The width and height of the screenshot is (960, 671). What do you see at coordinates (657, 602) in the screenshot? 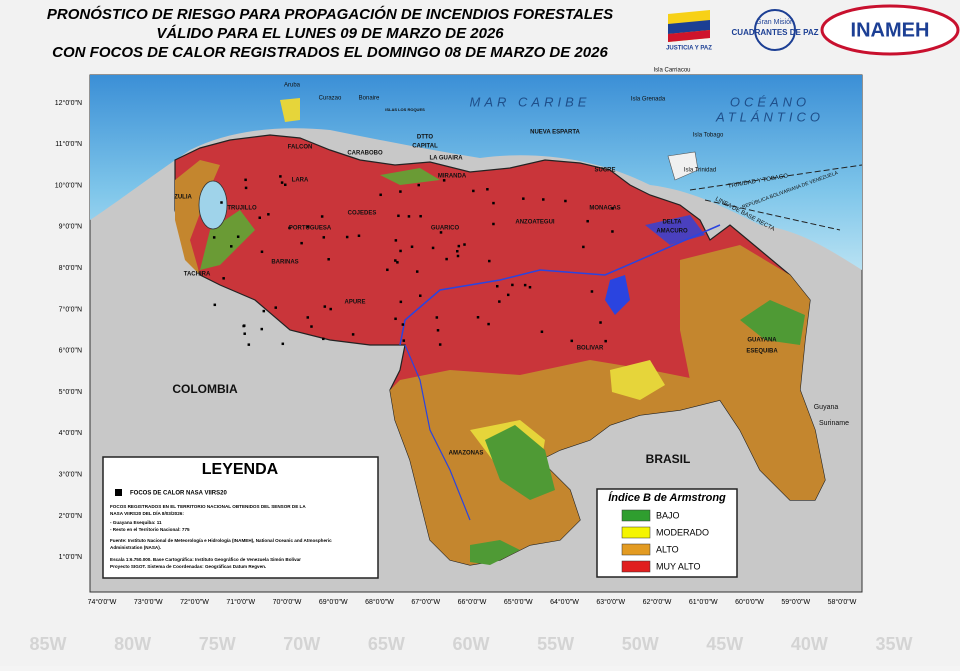
I see `longitude-label: 62°0'0"W` at bounding box center [657, 602].